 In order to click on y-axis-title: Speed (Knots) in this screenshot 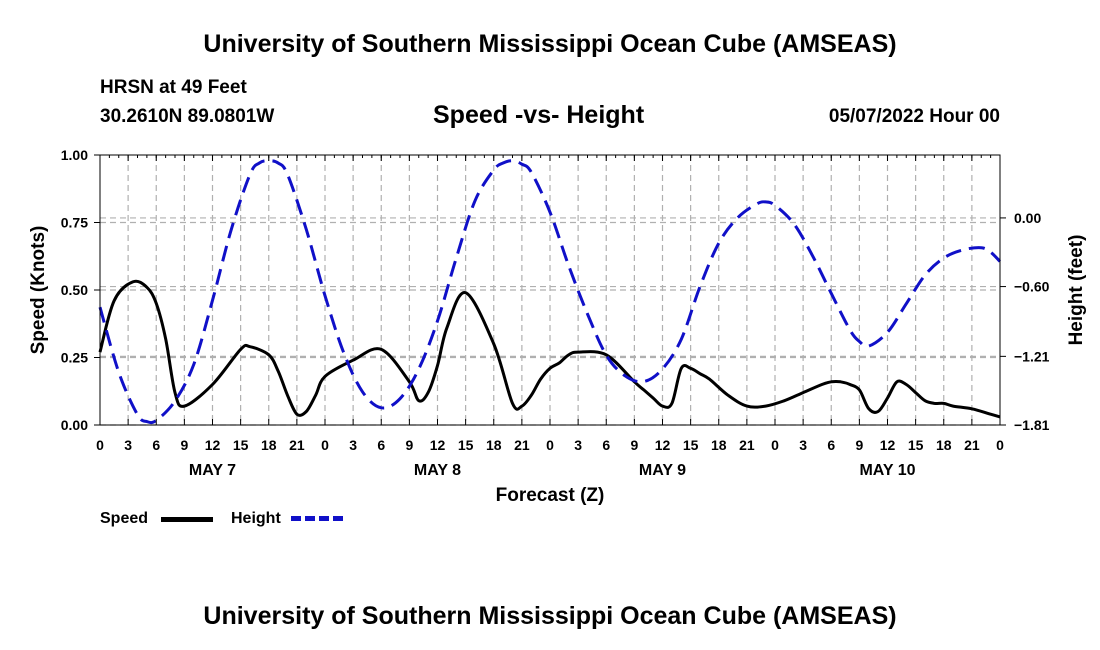, I will do `click(38, 290)`.